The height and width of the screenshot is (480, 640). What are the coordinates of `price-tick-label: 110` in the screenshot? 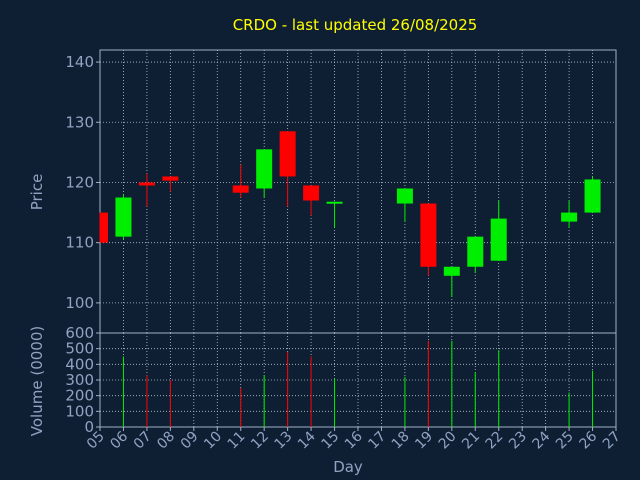 It's located at (79, 243).